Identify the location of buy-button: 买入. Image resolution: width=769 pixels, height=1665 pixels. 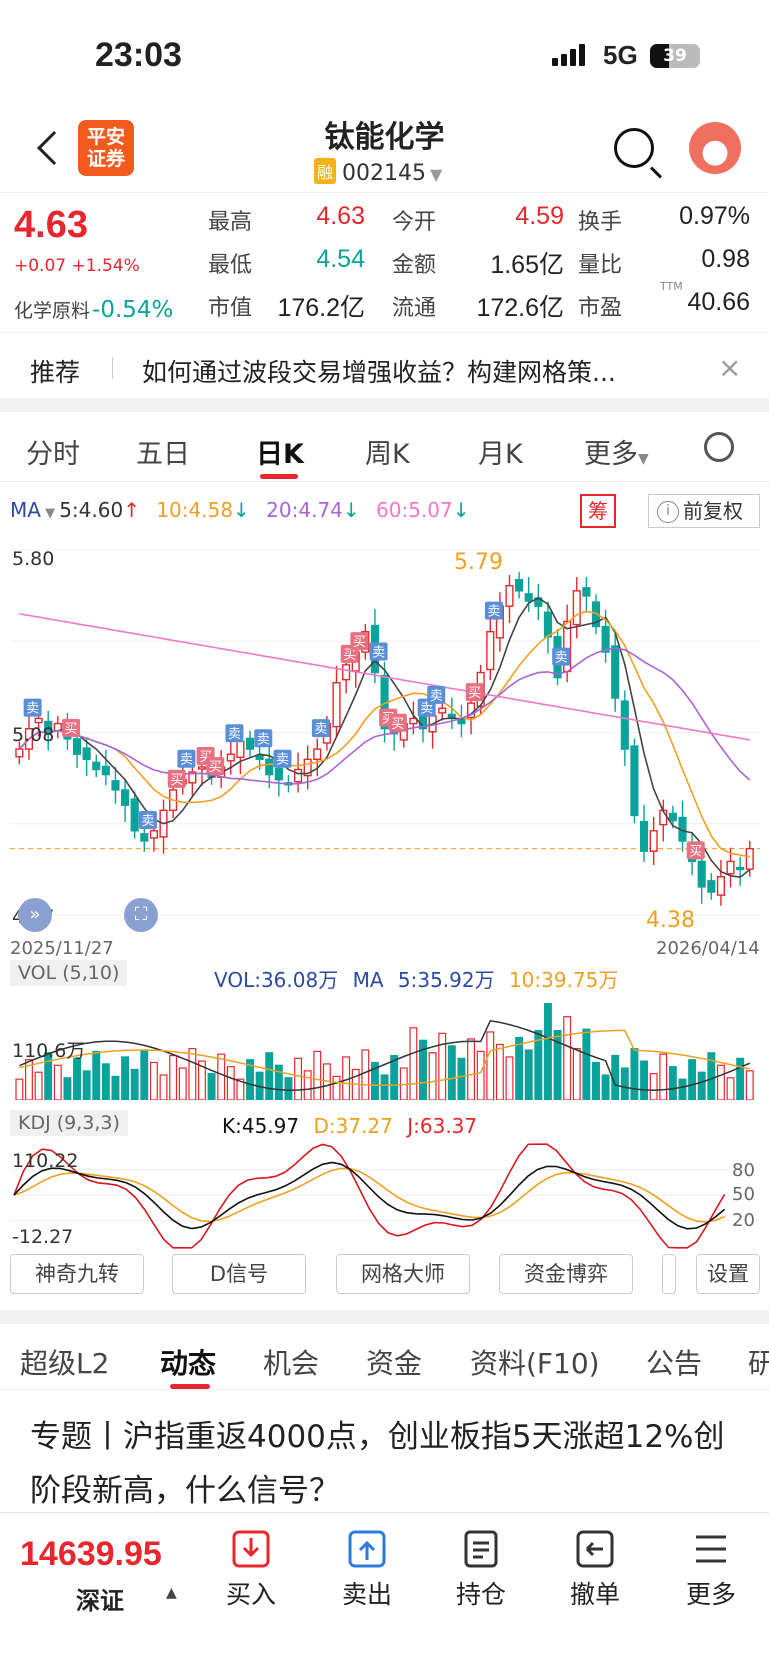
(251, 1570).